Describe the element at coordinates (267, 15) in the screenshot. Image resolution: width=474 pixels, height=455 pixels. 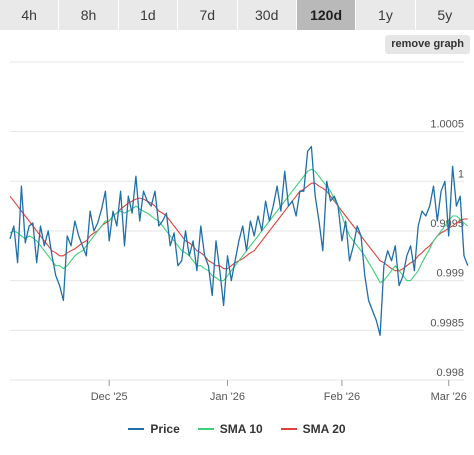
I see `tab-30d: 30d` at that location.